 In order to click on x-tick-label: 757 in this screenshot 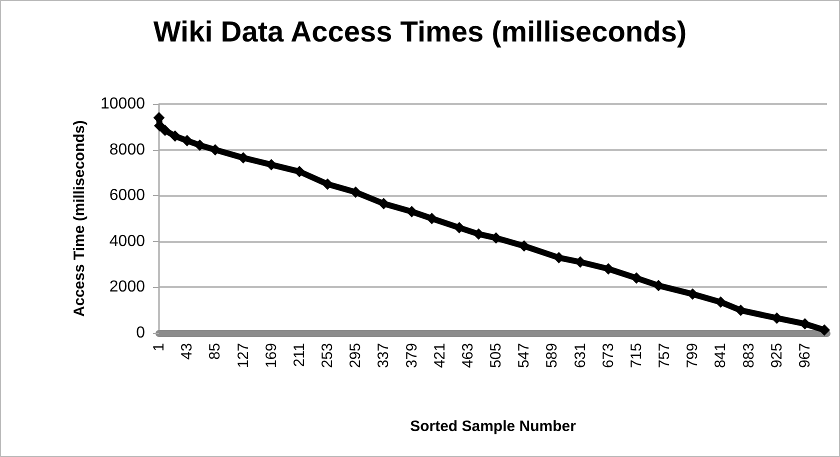, I will do `click(665, 355)`.